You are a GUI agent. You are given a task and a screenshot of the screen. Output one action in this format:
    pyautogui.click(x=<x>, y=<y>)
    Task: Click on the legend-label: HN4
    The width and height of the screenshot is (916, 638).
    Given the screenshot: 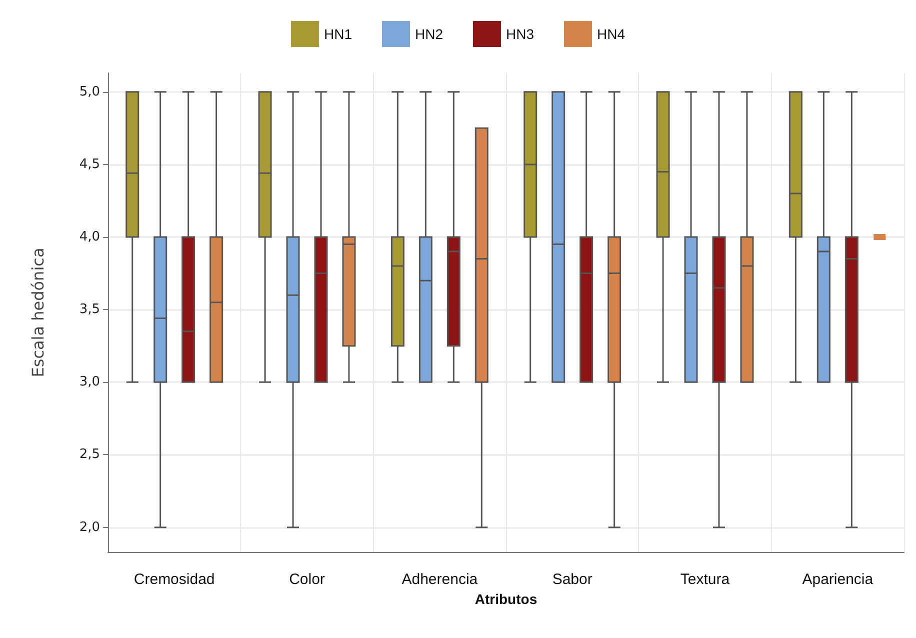 What is the action you would take?
    pyautogui.click(x=611, y=34)
    